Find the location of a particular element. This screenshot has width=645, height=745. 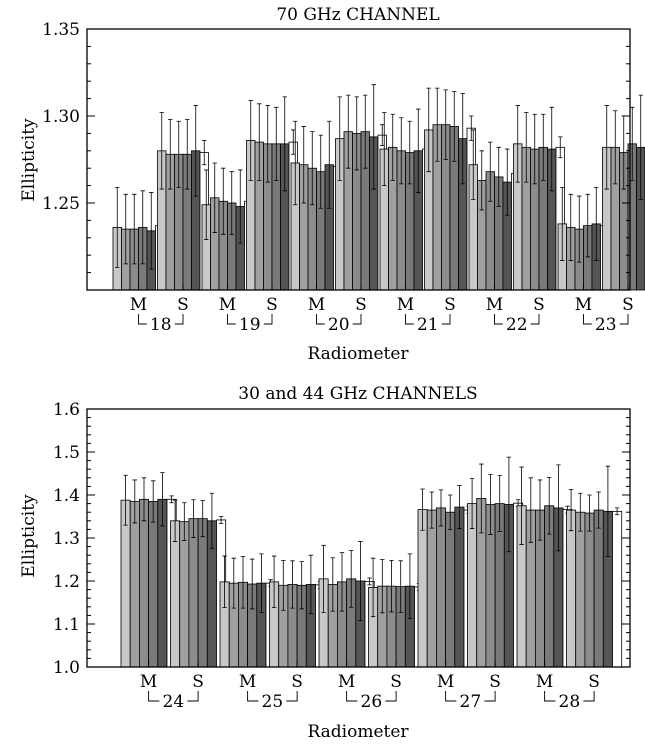

y-tick-label: 1.25 is located at coordinates (61, 204).